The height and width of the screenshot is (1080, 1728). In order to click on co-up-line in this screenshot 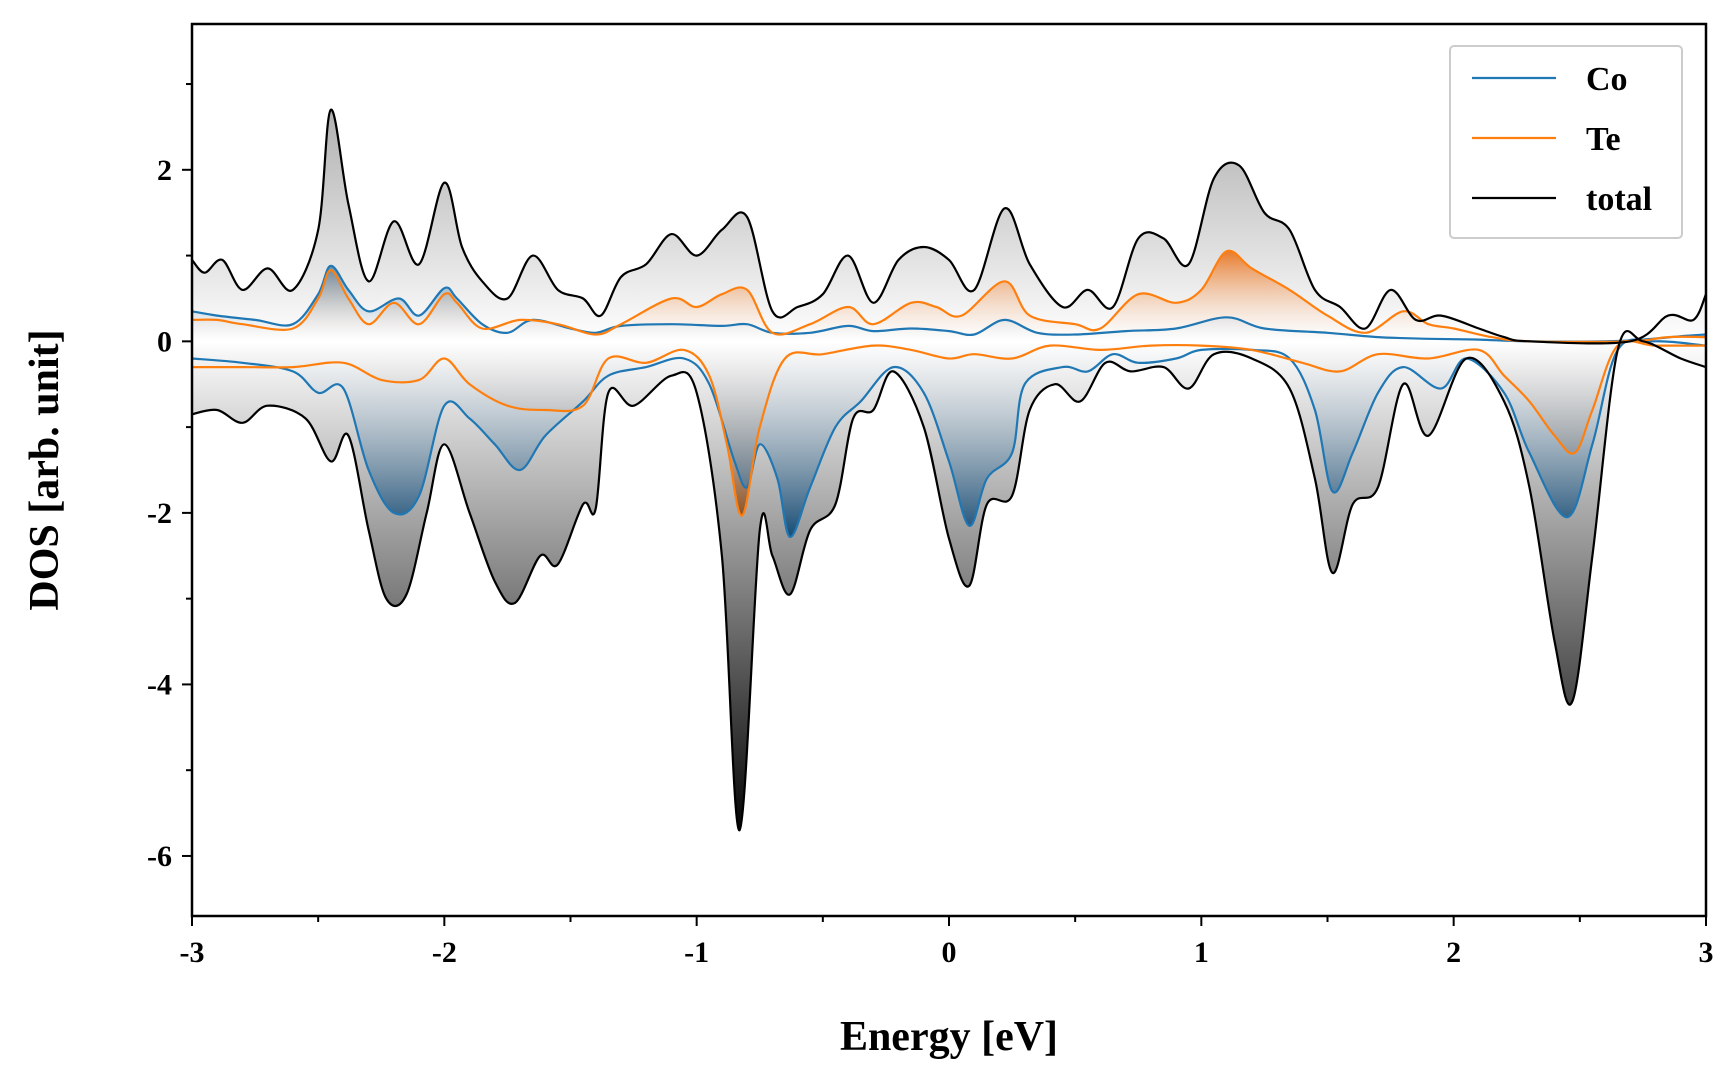, I will do `click(949, 303)`.